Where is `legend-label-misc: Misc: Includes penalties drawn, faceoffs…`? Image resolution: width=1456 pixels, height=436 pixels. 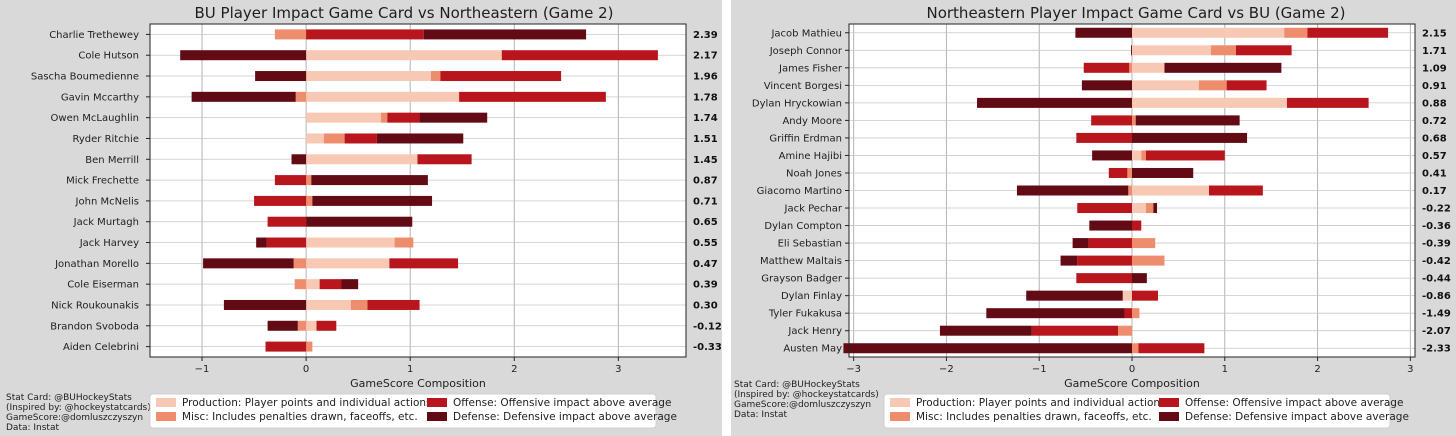 legend-label-misc: Misc: Includes penalties drawn, faceoffs… is located at coordinates (1034, 417).